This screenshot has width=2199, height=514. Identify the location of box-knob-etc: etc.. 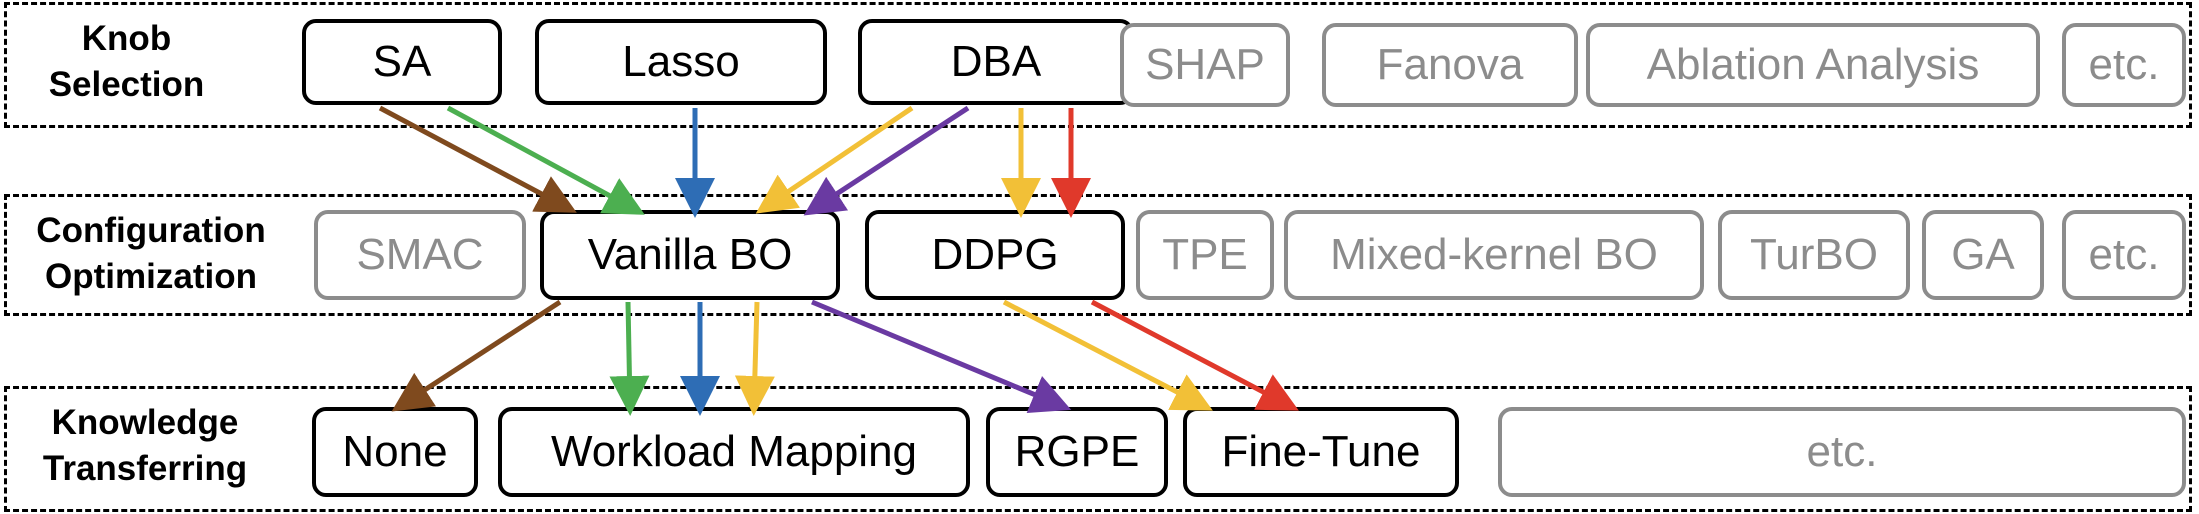
(2124, 65).